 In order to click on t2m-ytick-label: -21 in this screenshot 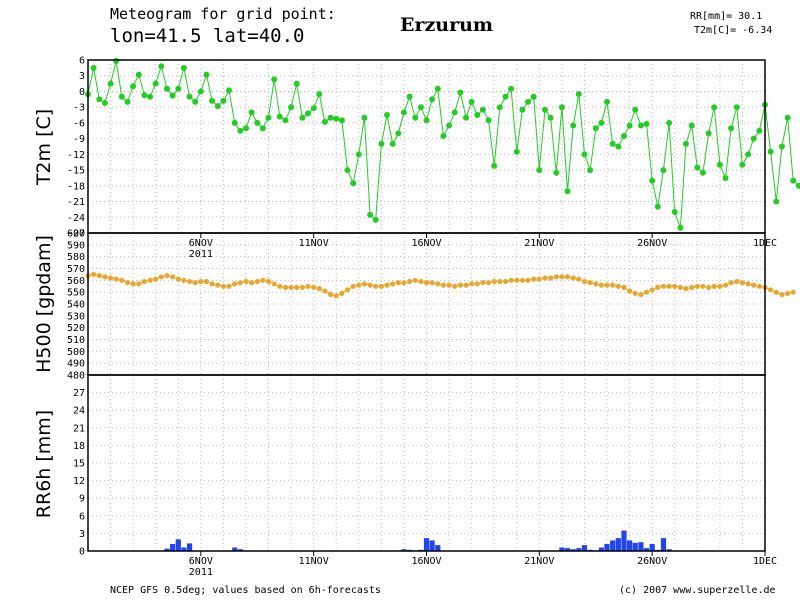, I will do `click(76, 202)`.